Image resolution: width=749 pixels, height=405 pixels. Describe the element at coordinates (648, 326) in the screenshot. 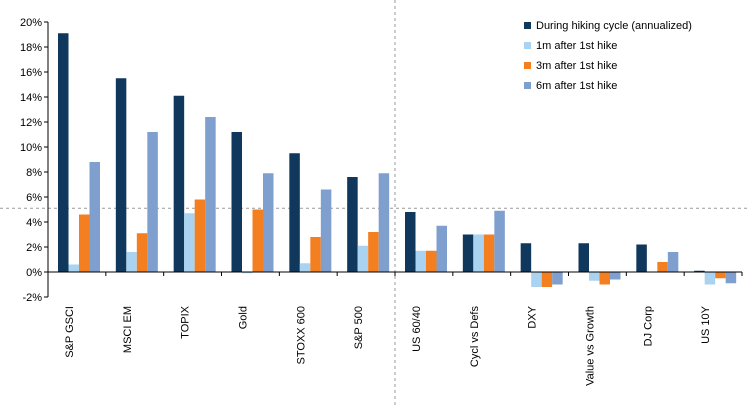

I see `category-label: DJ Corp` at that location.